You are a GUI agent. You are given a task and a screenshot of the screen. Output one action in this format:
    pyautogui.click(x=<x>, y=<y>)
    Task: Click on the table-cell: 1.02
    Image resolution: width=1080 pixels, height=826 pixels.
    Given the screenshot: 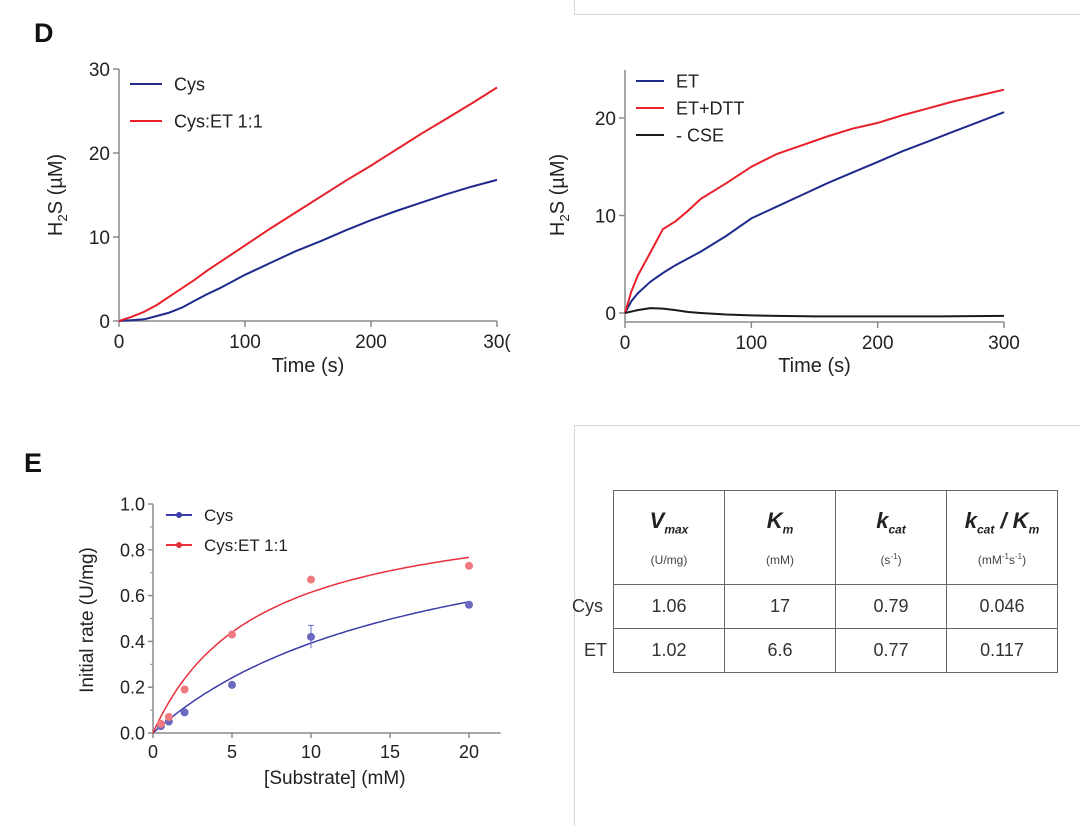 What is the action you would take?
    pyautogui.click(x=669, y=650)
    